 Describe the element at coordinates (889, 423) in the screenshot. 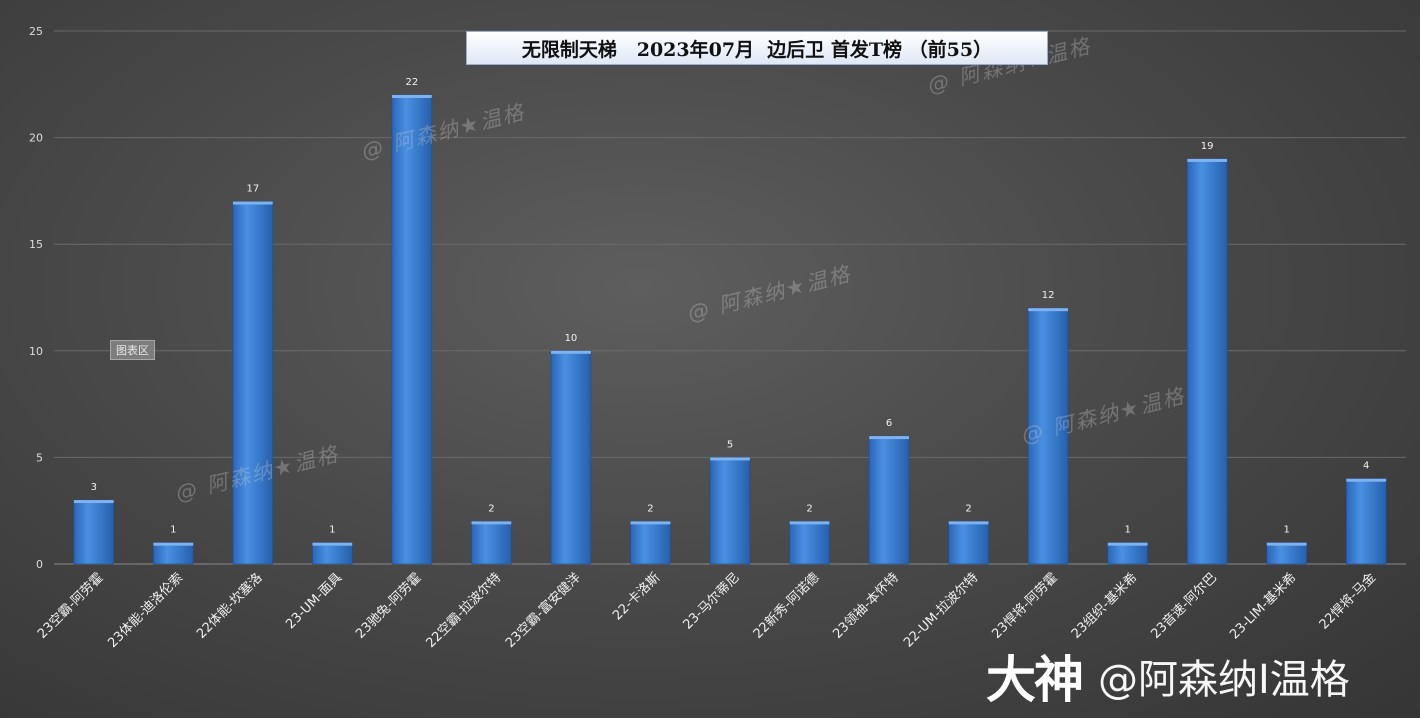

I see `data-label: 6` at that location.